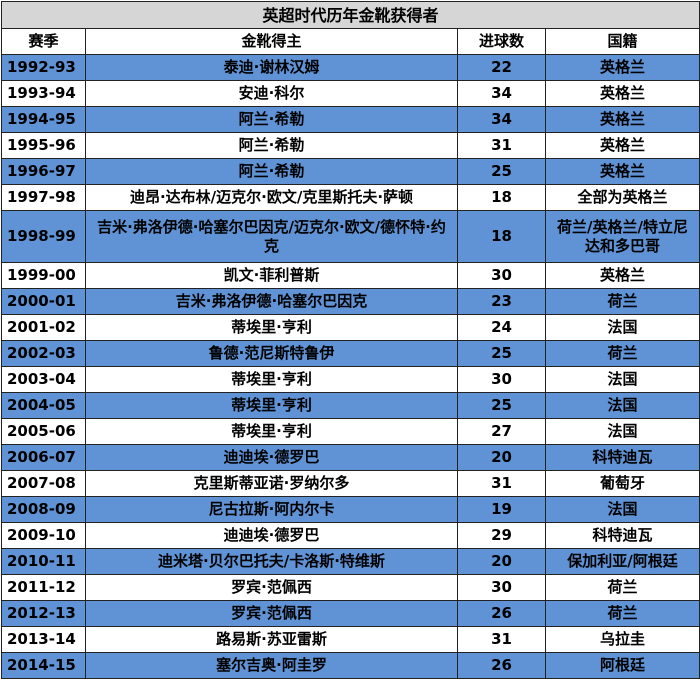  What do you see at coordinates (43, 67) in the screenshot?
I see `season-cell: 1992-93` at bounding box center [43, 67].